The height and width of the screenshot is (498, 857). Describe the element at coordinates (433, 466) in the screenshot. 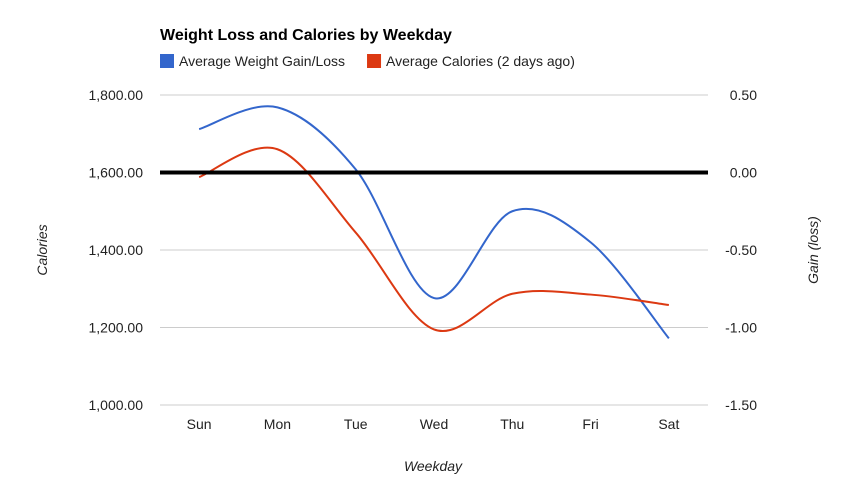

I see `x-axis-title: Weekday` at that location.